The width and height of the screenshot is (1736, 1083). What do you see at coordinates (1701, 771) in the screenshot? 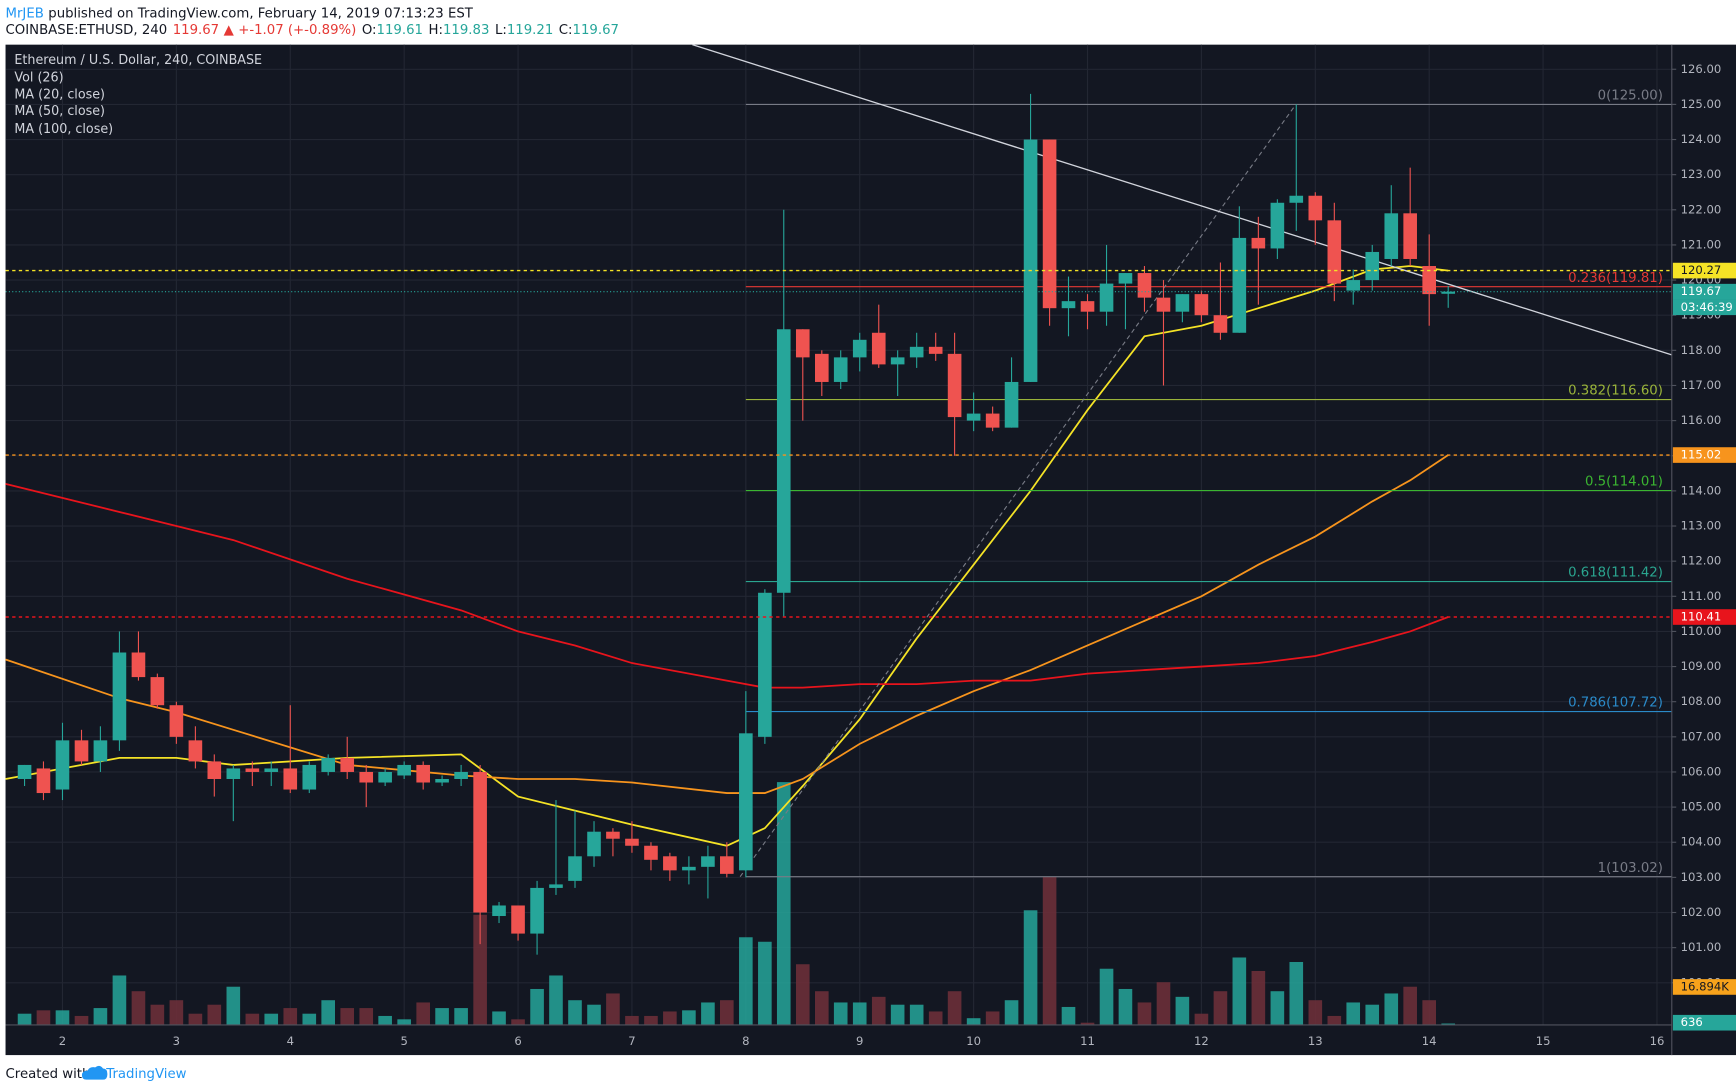
I see `y-tick-label: 106.00` at bounding box center [1701, 771].